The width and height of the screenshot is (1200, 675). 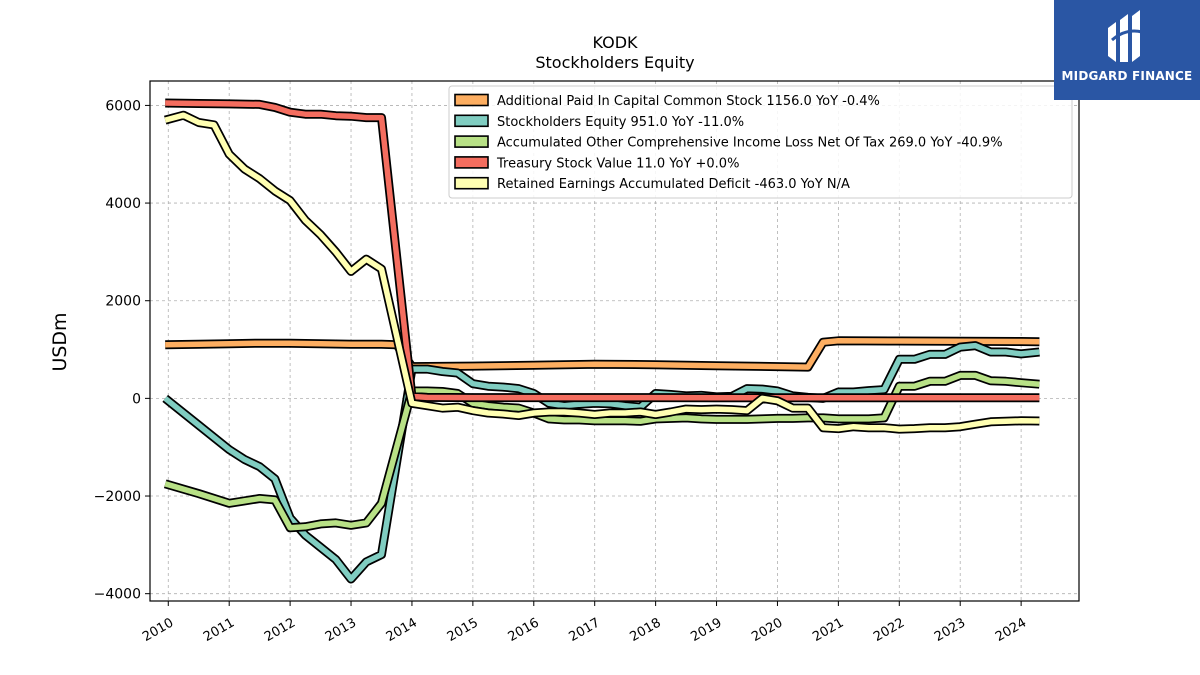 What do you see at coordinates (706, 630) in the screenshot?
I see `x-tick-label: 2019` at bounding box center [706, 630].